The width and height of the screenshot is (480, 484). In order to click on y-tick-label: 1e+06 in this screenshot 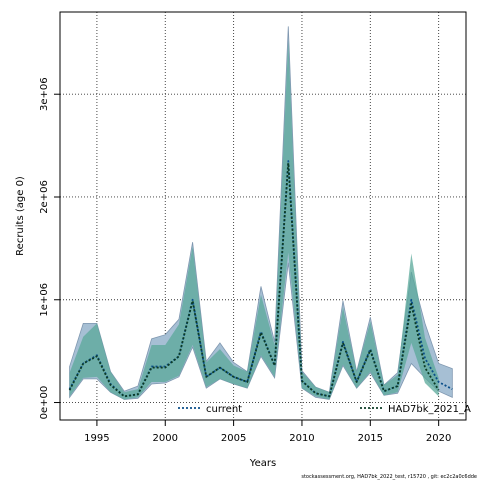, I will do `click(44, 300)`.